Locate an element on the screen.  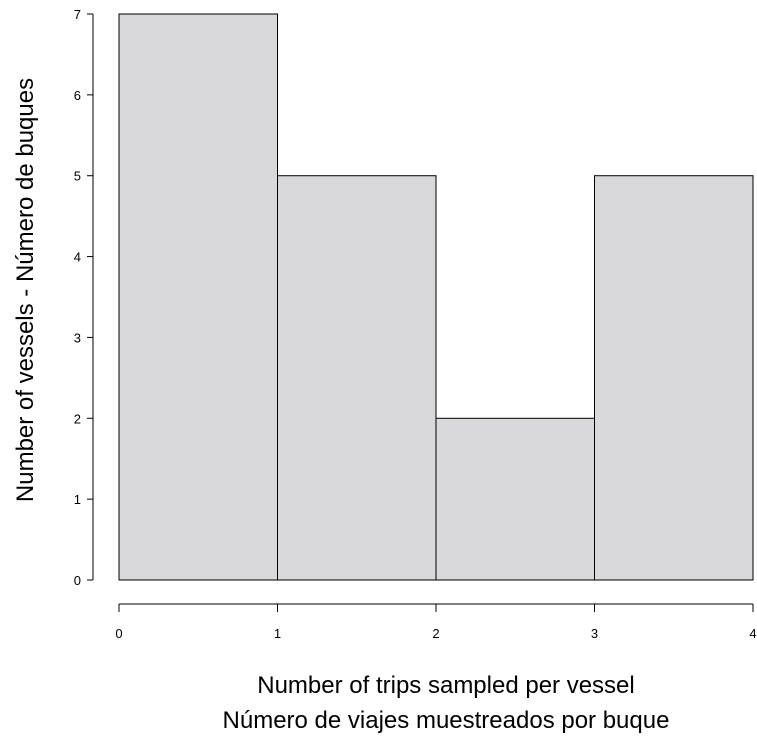
y-tick-label-2: 2 is located at coordinates (77, 418).